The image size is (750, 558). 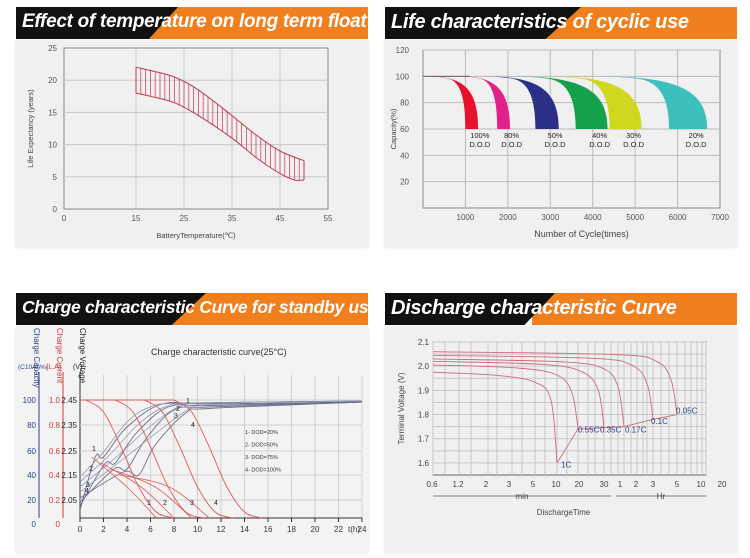 What do you see at coordinates (701, 484) in the screenshot?
I see `discharge-xtick-label: 10` at bounding box center [701, 484].